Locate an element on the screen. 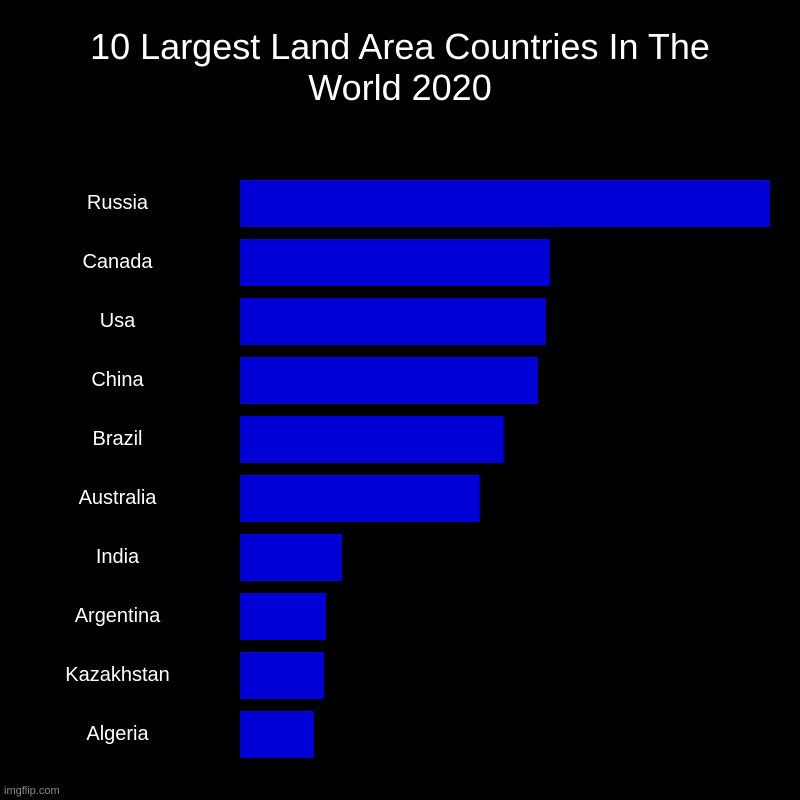  watermark: imgflip.com is located at coordinates (32, 791).